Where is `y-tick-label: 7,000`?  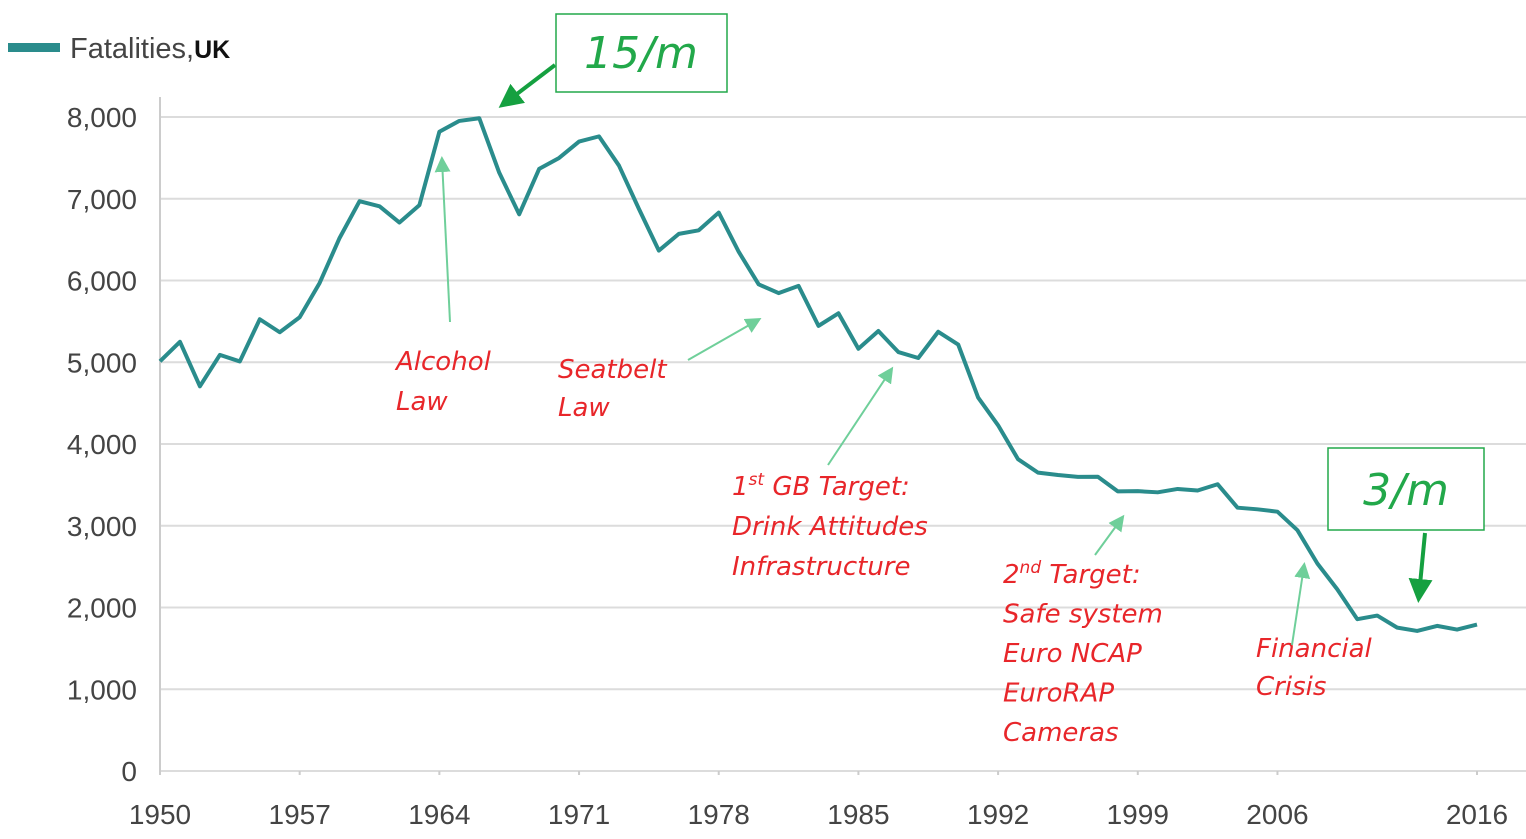 y-tick-label: 7,000 is located at coordinates (102, 199).